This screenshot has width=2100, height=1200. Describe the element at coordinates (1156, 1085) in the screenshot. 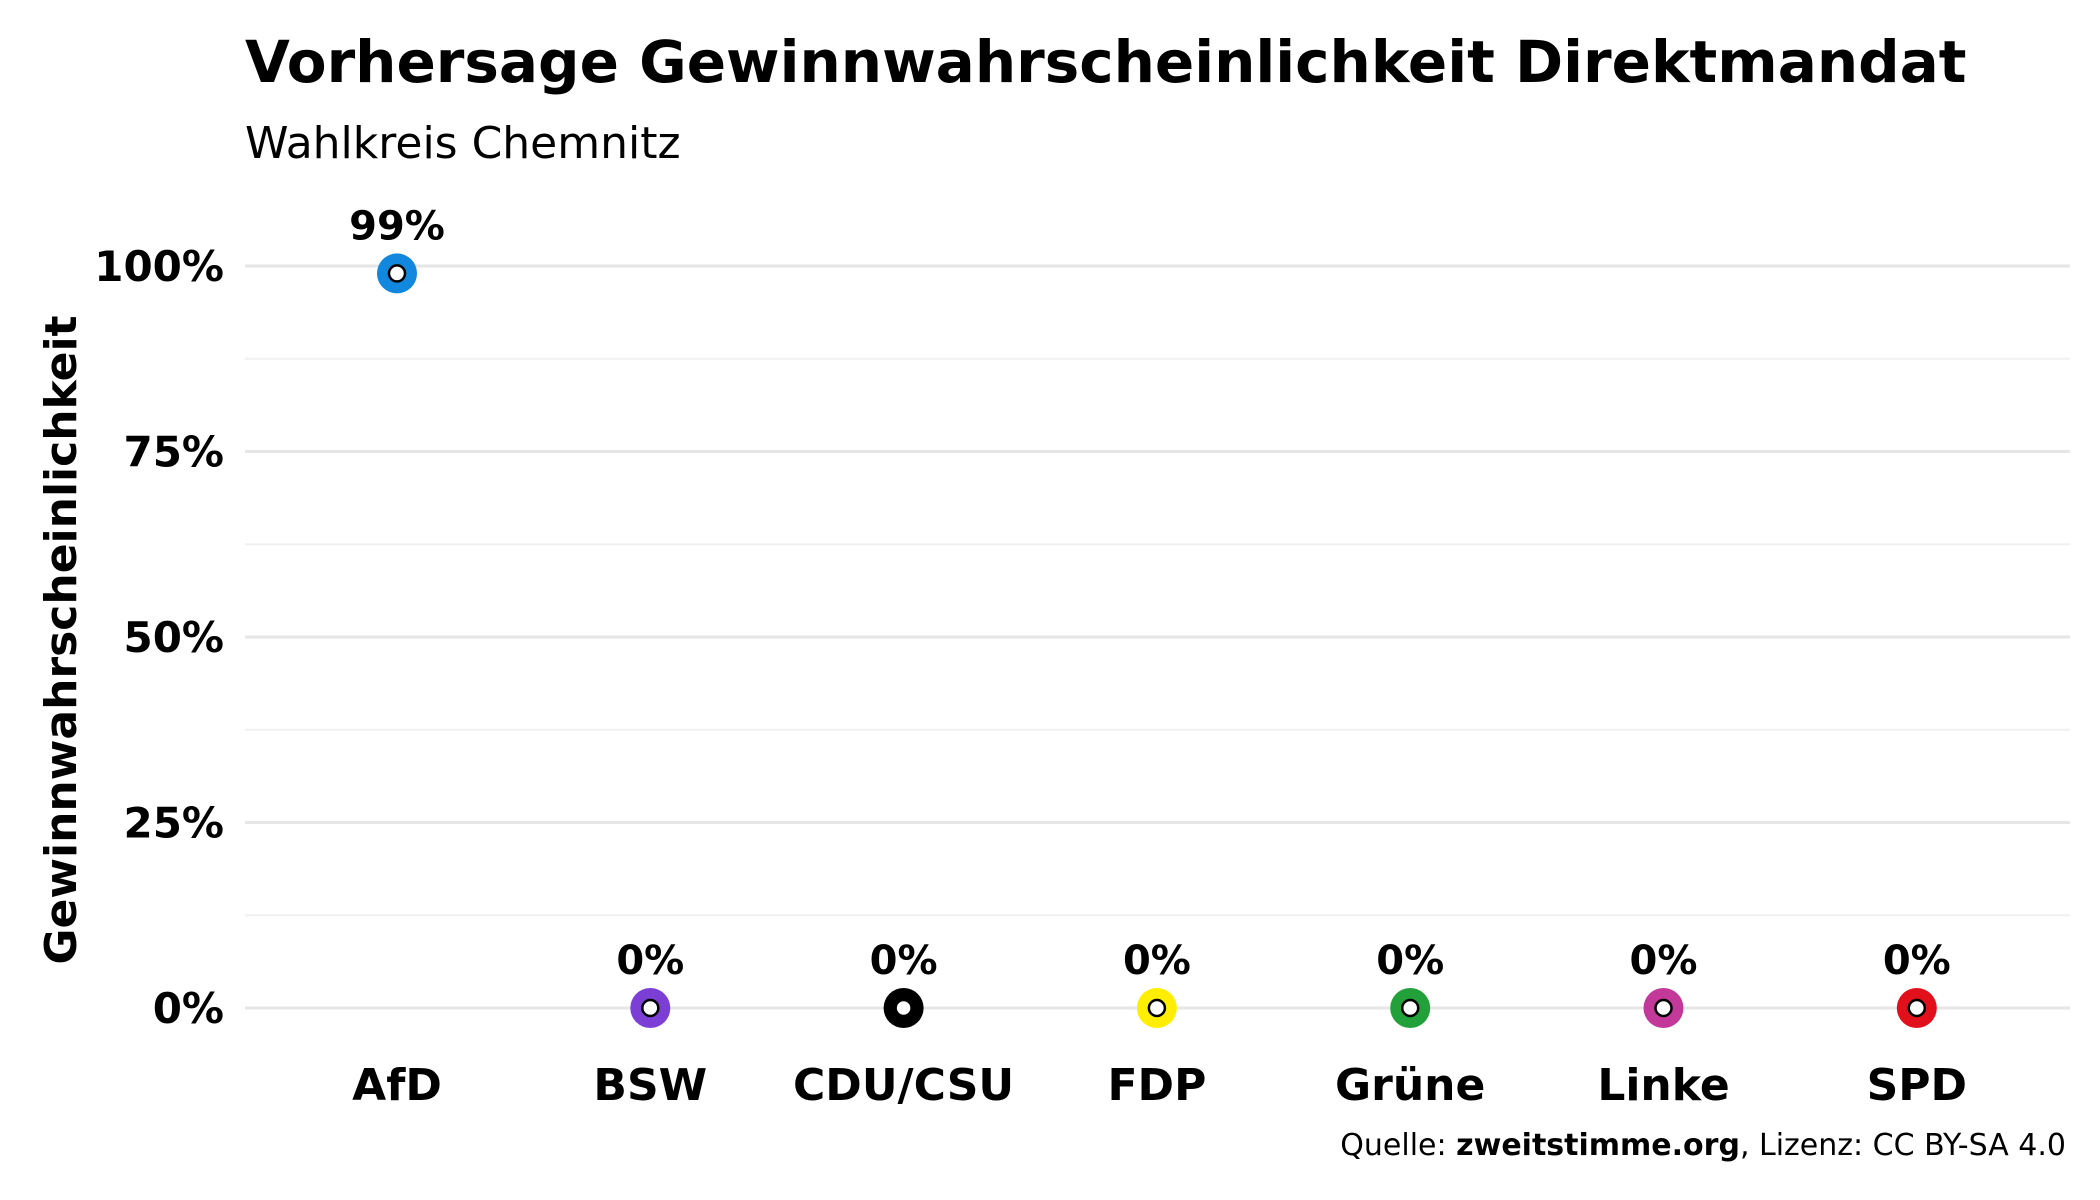

I see `x-tick-label: FDP` at that location.